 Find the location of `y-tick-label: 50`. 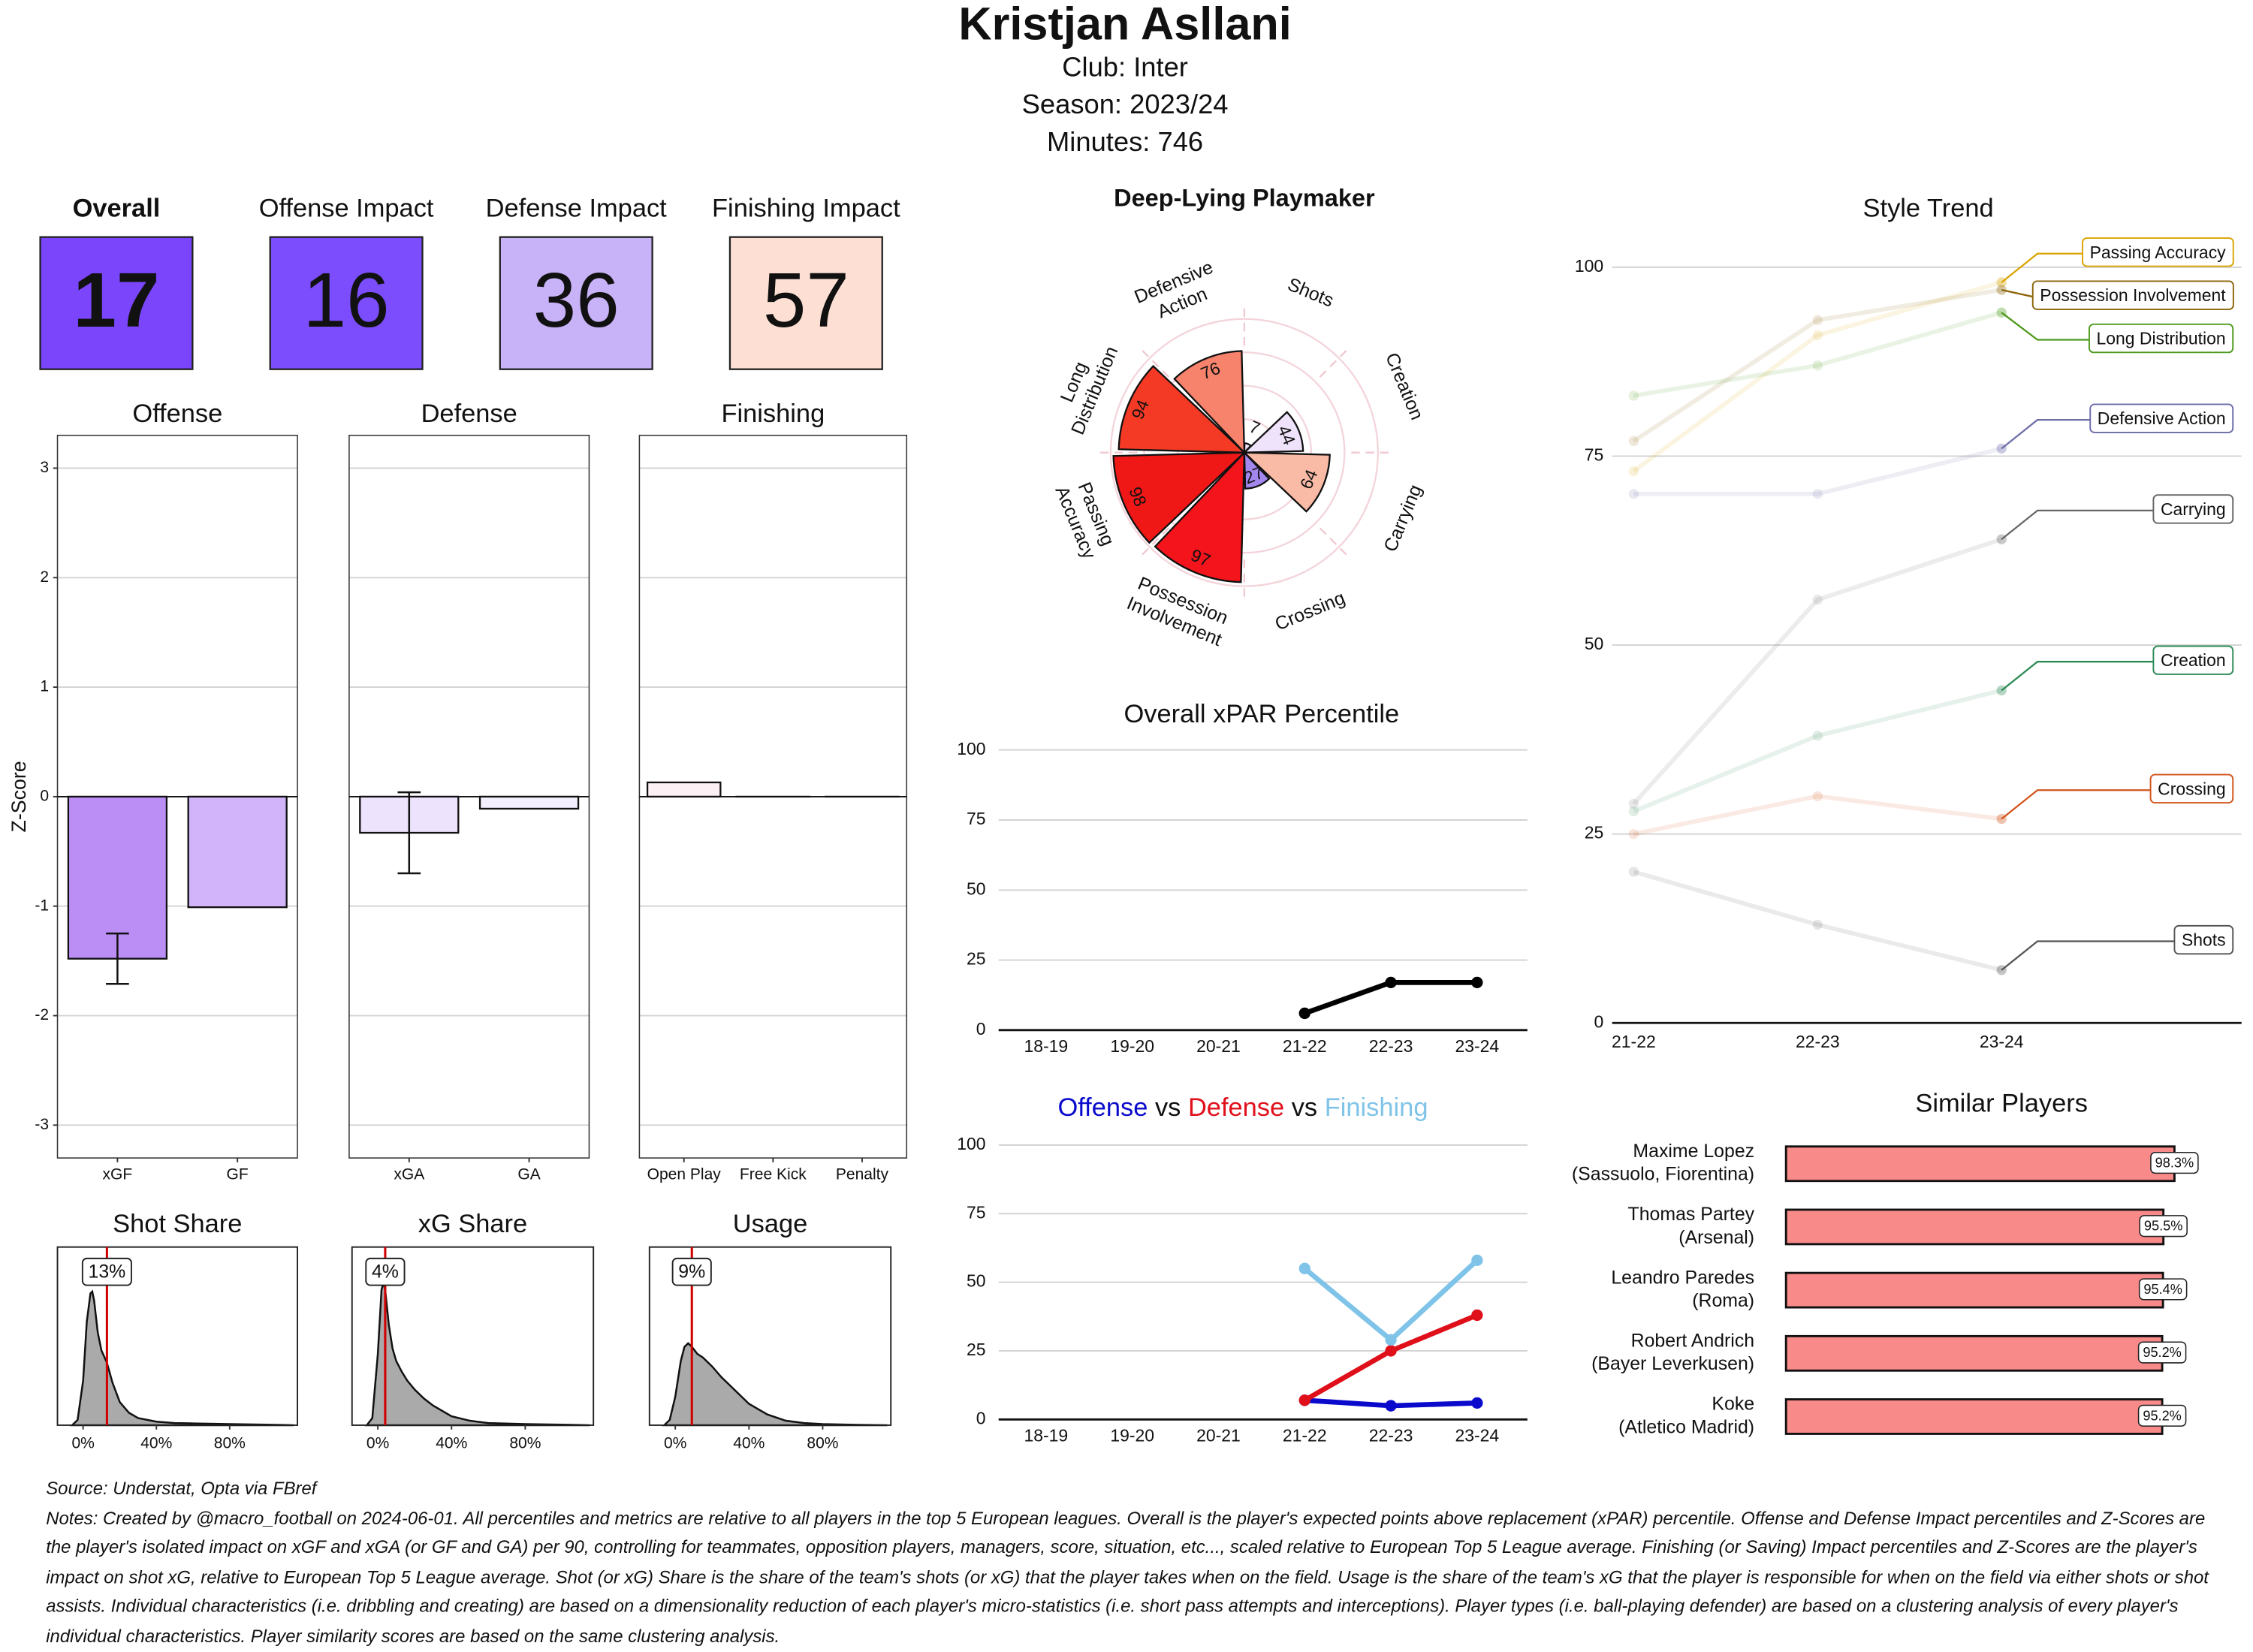

y-tick-label: 50 is located at coordinates (1595, 643).